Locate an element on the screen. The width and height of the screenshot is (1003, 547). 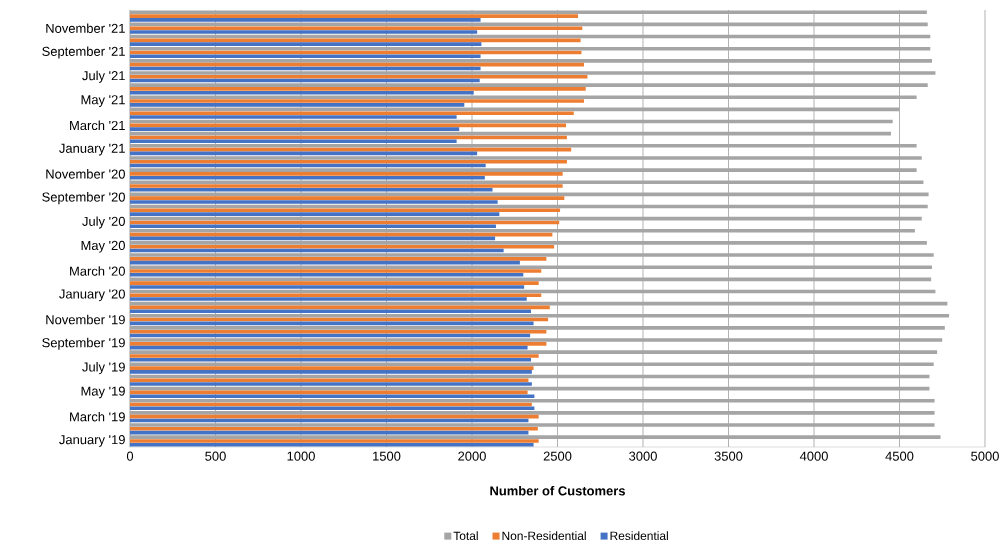
y-tick-label: January '20 is located at coordinates (92, 295).